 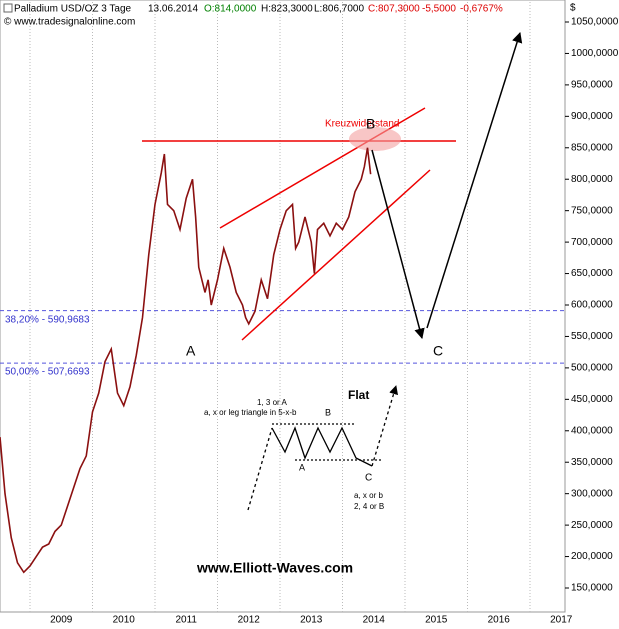 What do you see at coordinates (124, 620) in the screenshot?
I see `x-tick-label: 2010` at bounding box center [124, 620].